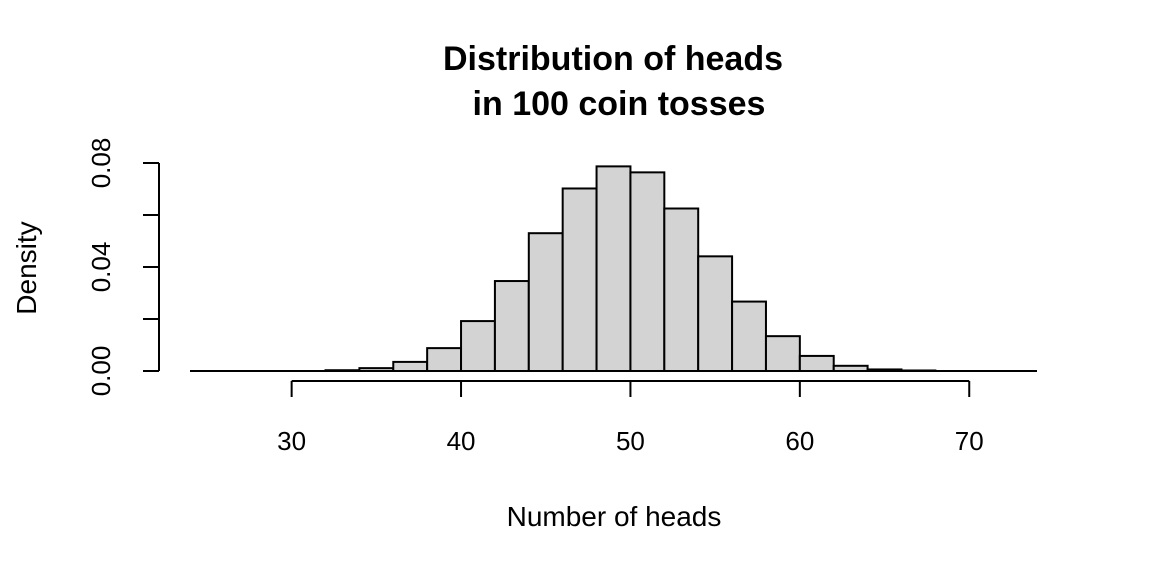  Describe the element at coordinates (291, 441) in the screenshot. I see `x-tick-label: 30` at that location.